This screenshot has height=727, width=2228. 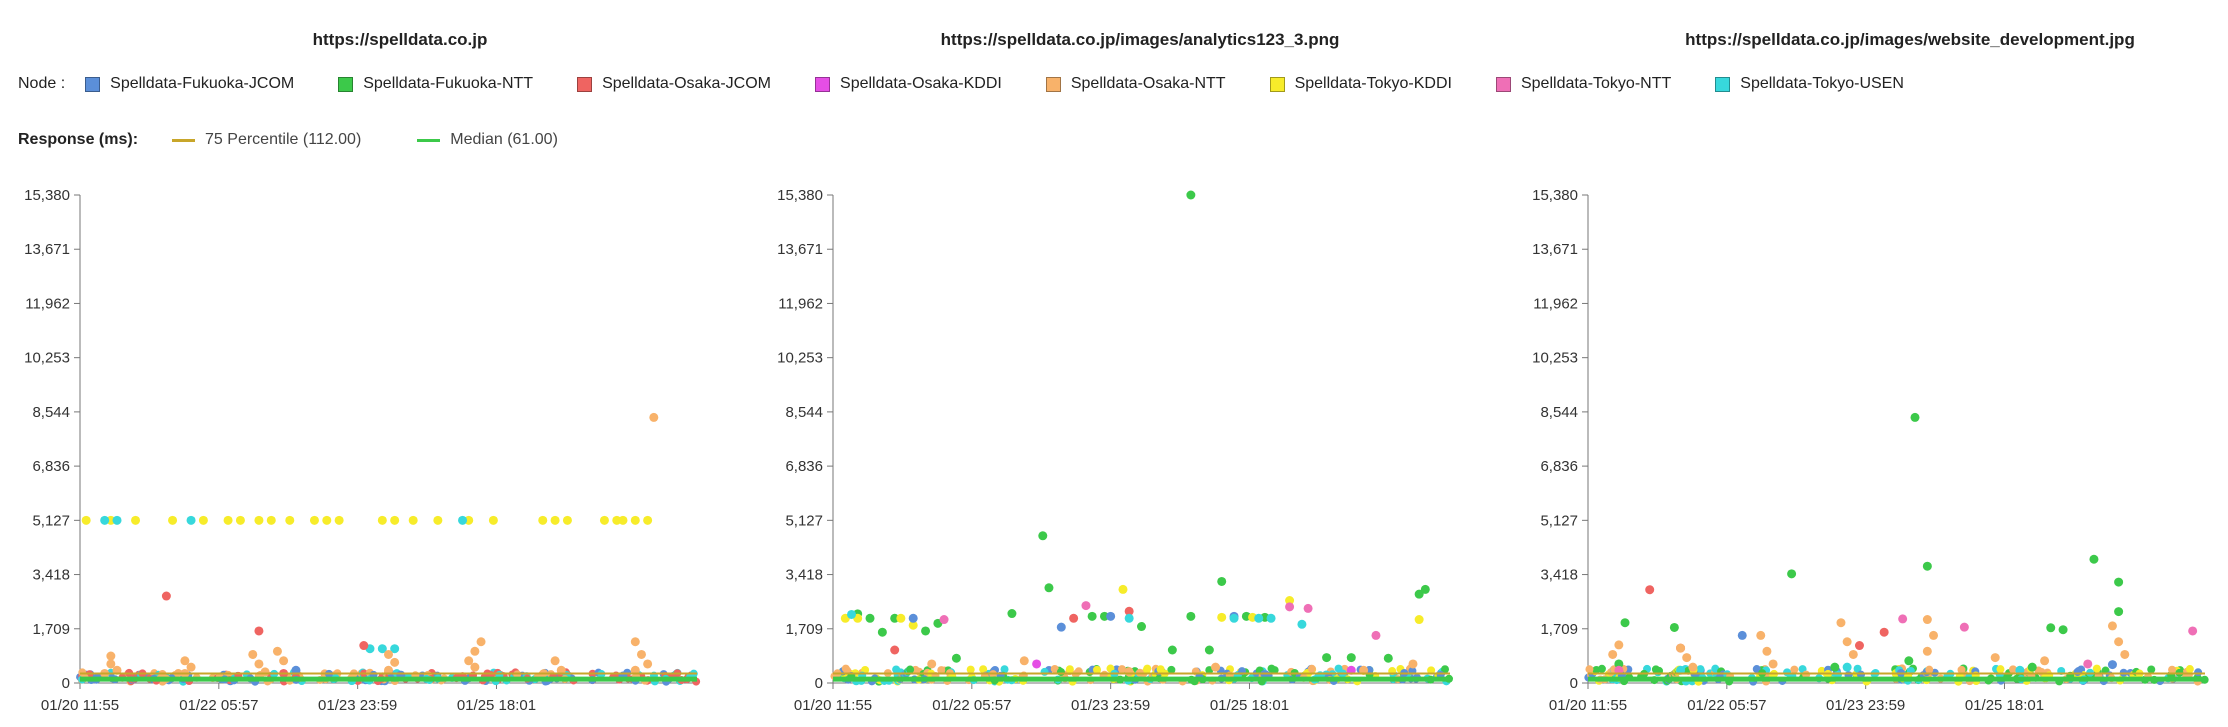 I want to click on legend-item-label: Spelldata-Osaka-NTT, so click(x=1148, y=83).